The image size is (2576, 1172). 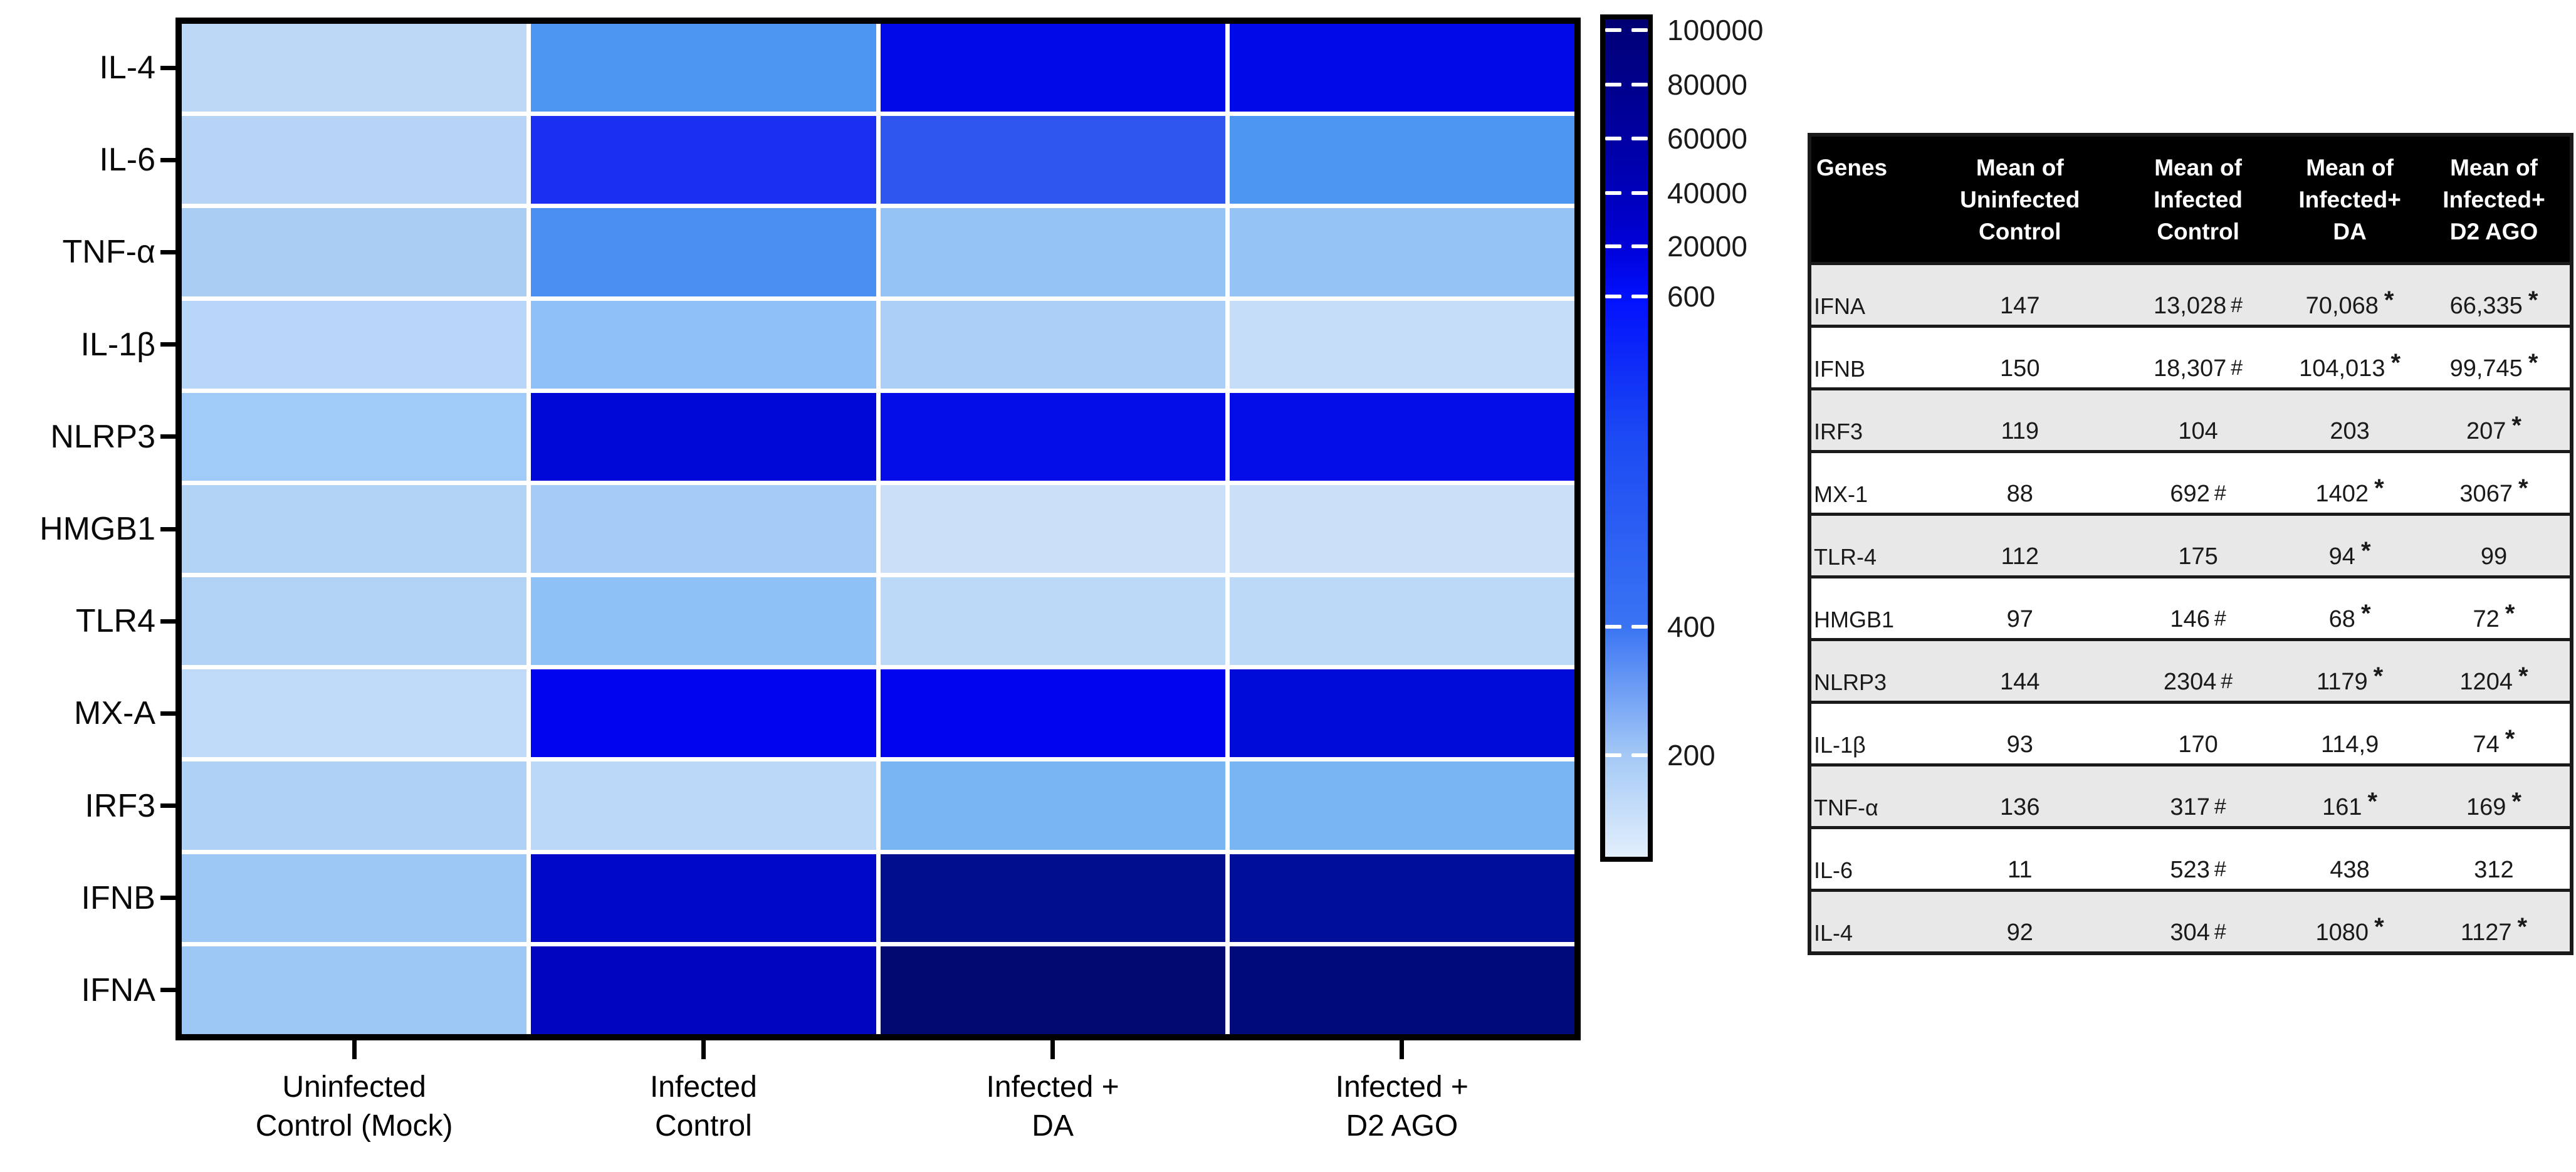 I want to click on table-value-cell: 1127 *, so click(x=2494, y=930).